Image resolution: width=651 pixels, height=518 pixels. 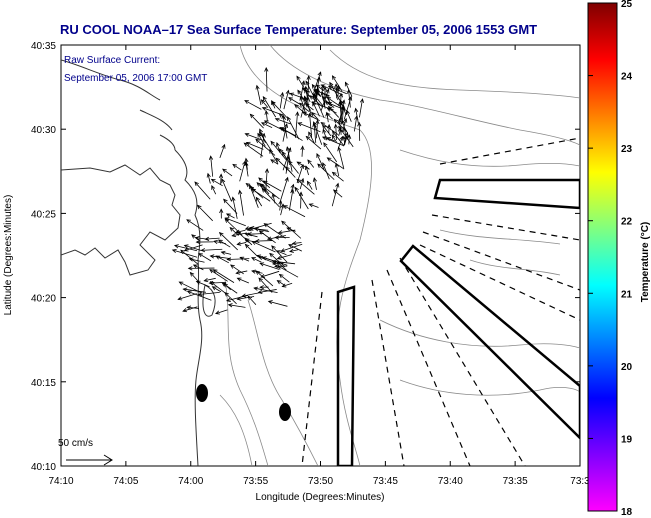 What do you see at coordinates (190, 481) in the screenshot?
I see `x-tick-label: 74:00` at bounding box center [190, 481].